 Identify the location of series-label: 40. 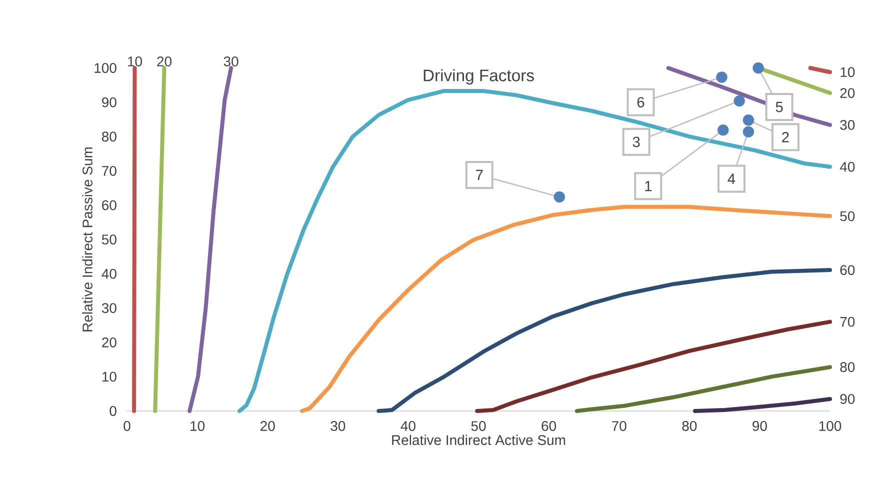
(847, 167).